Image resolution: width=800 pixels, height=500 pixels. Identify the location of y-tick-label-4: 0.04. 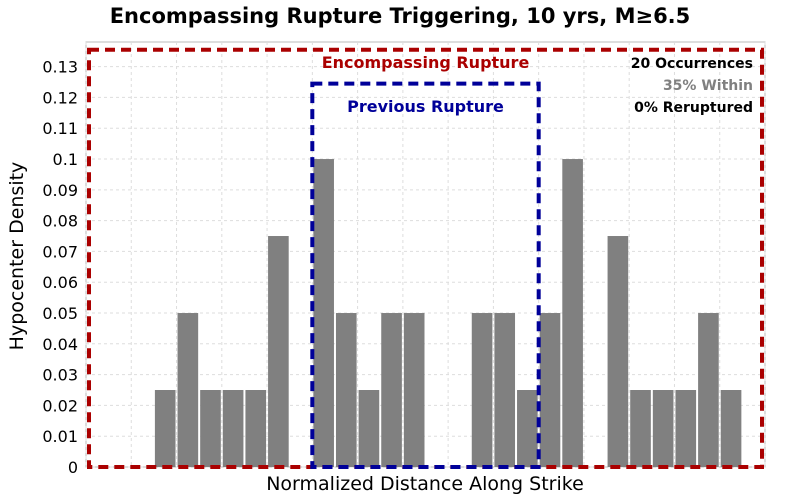
(60, 344).